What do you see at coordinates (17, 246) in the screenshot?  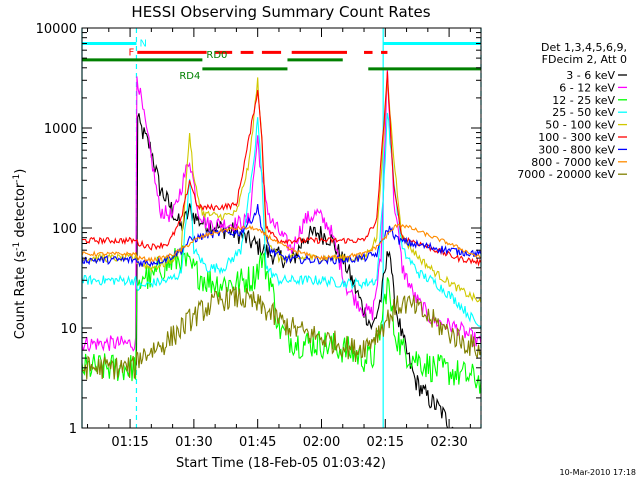 I see `y-axis-label-exponent: -1` at bounding box center [17, 246].